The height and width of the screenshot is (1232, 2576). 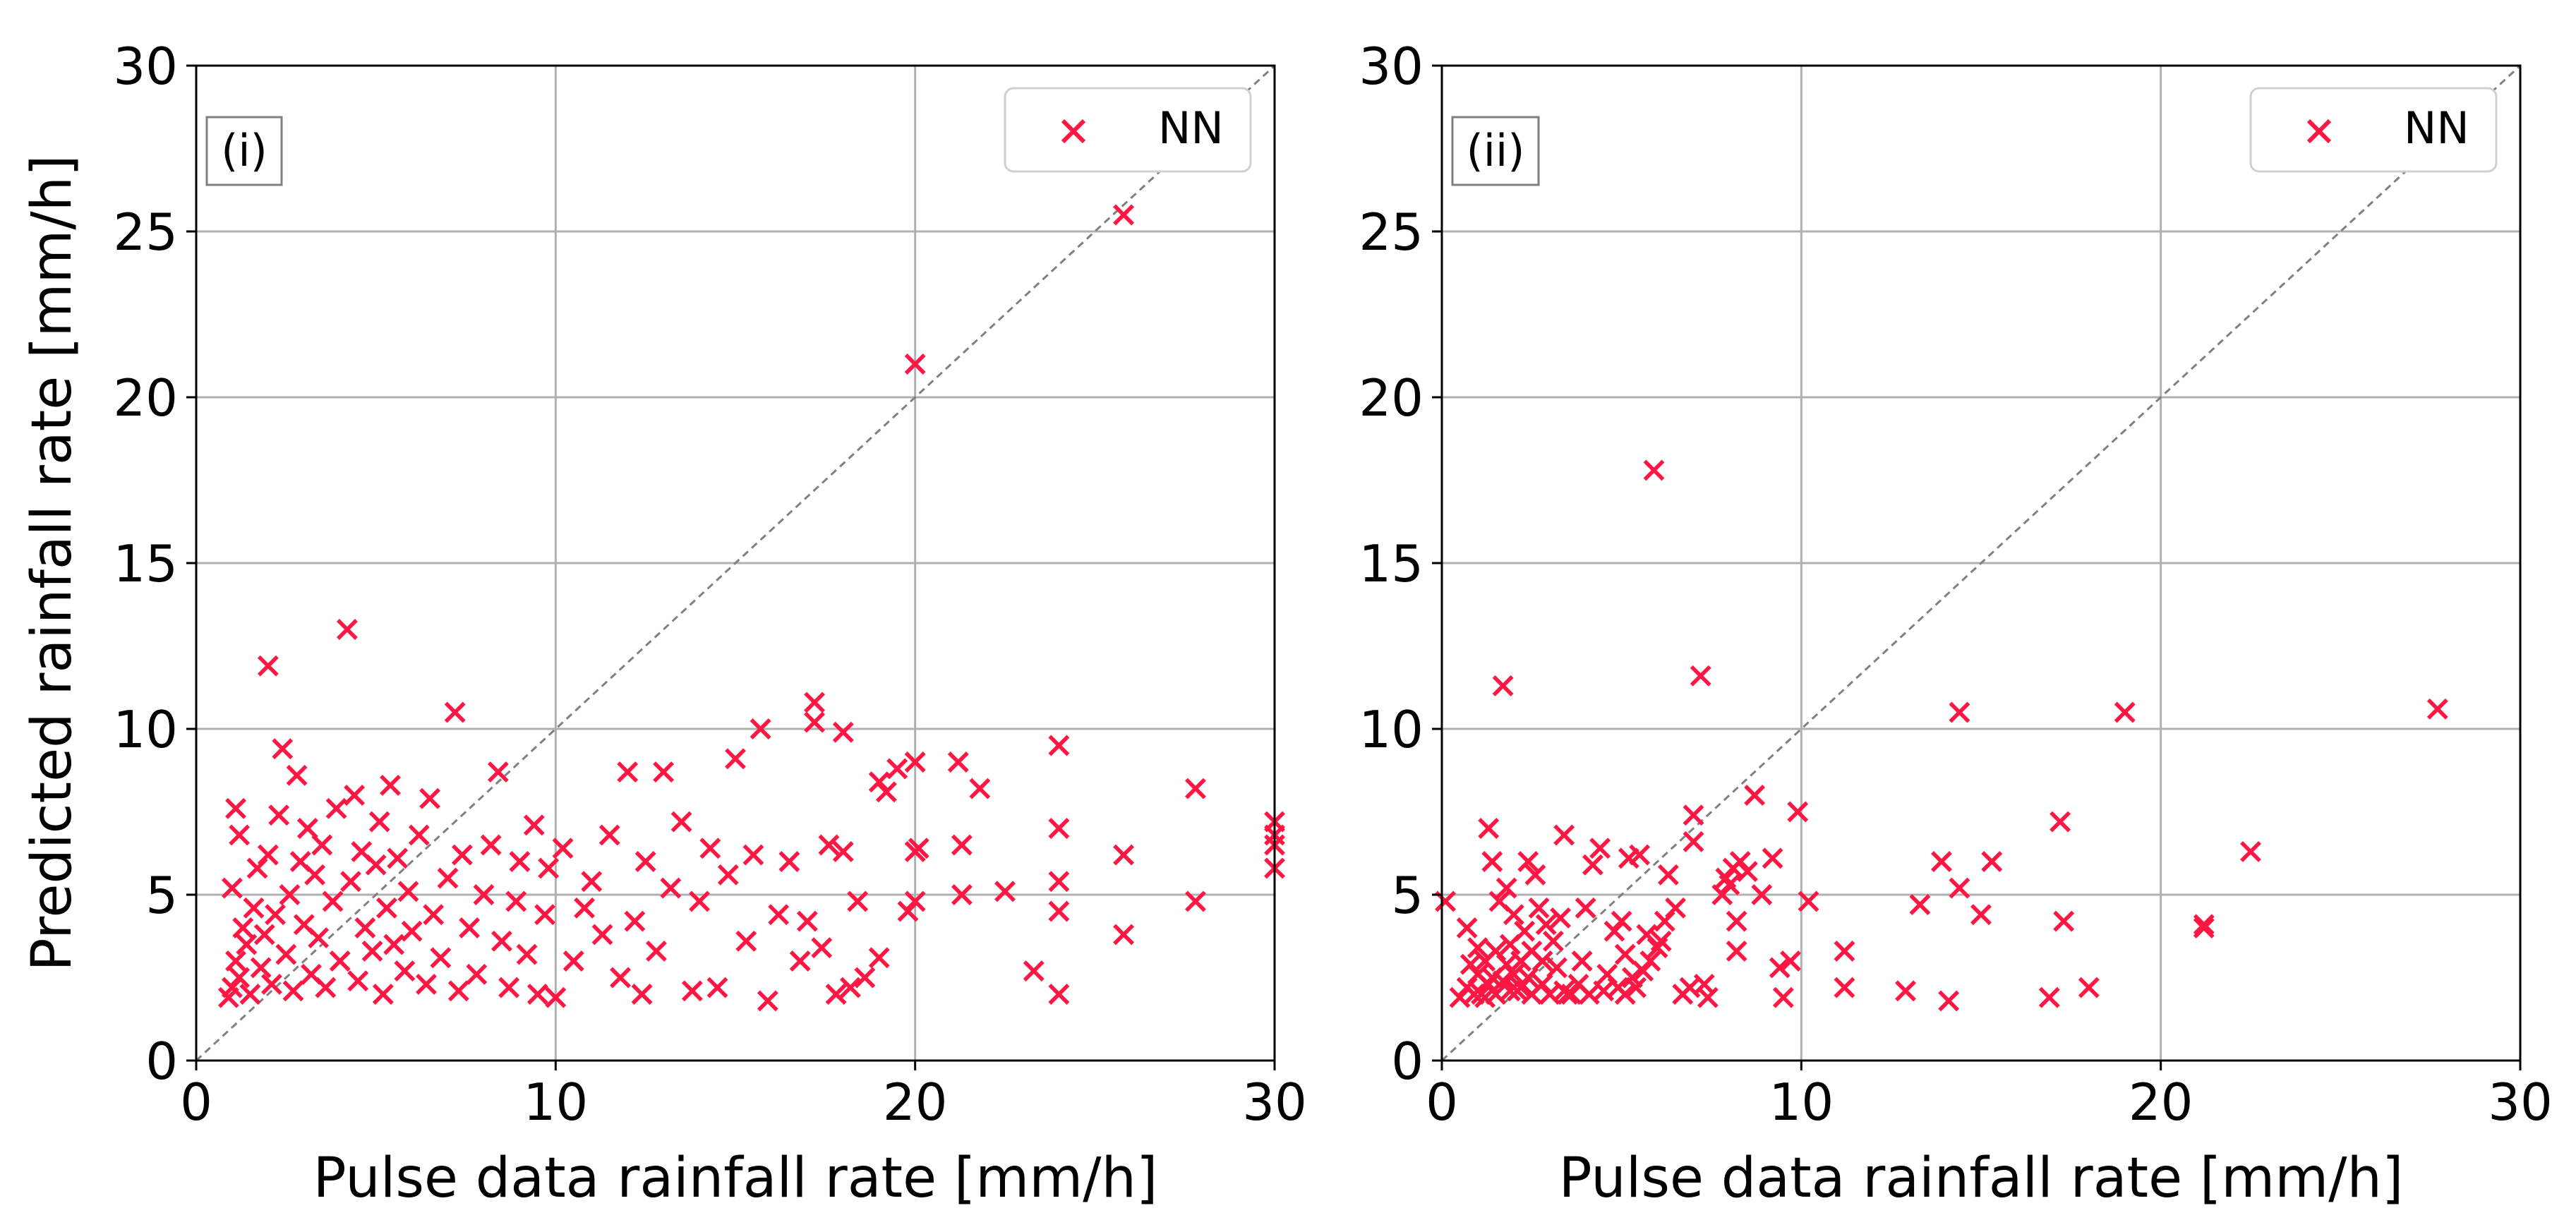 I want to click on y-tick-label: 5, so click(x=1407, y=896).